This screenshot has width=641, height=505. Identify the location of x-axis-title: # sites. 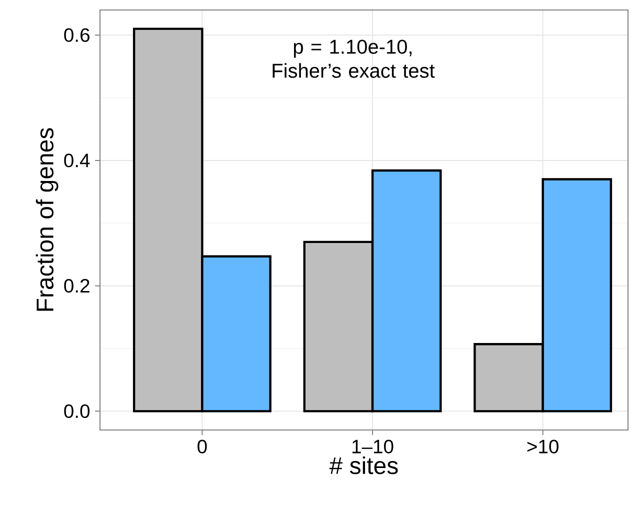
(363, 465).